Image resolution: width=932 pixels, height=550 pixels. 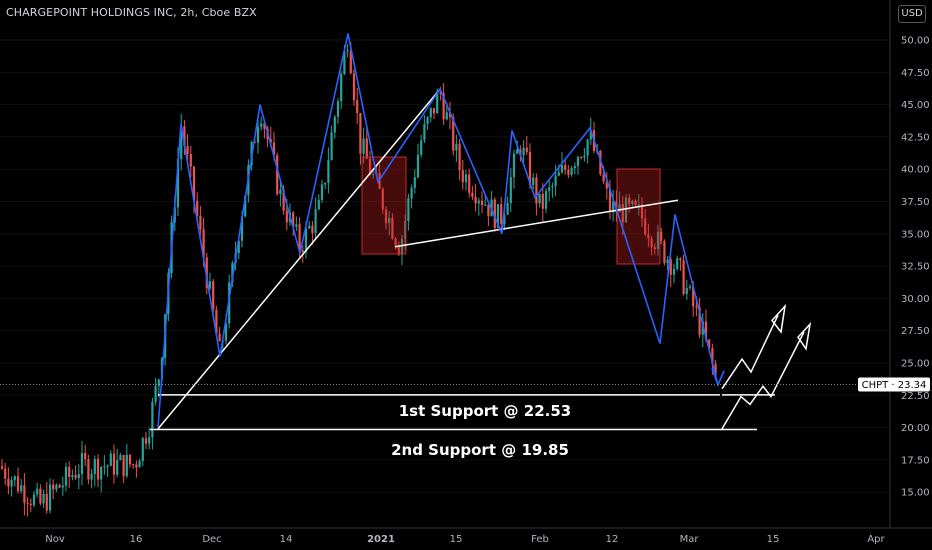 What do you see at coordinates (465, 384) in the screenshot?
I see `last-price-tag: CHPT · 23.34` at bounding box center [465, 384].